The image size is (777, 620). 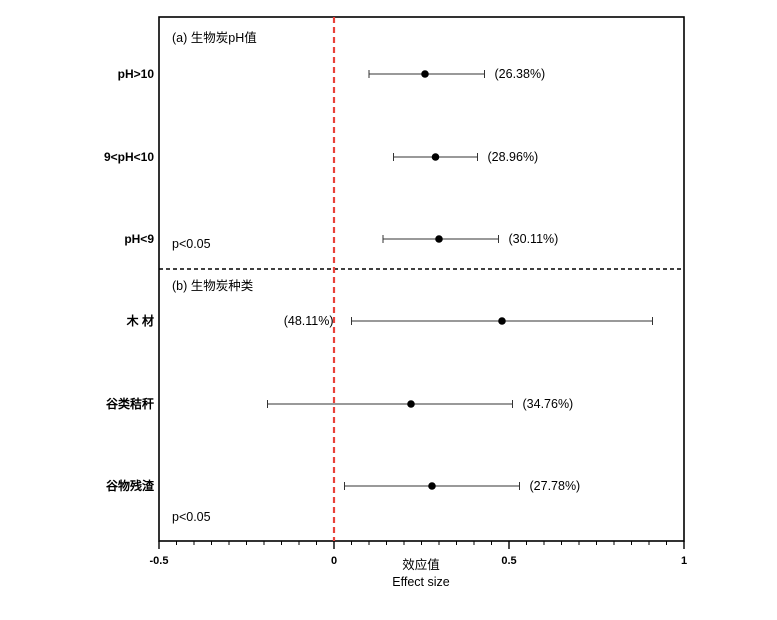 What do you see at coordinates (136, 74) in the screenshot?
I see `category-label: pH>10` at bounding box center [136, 74].